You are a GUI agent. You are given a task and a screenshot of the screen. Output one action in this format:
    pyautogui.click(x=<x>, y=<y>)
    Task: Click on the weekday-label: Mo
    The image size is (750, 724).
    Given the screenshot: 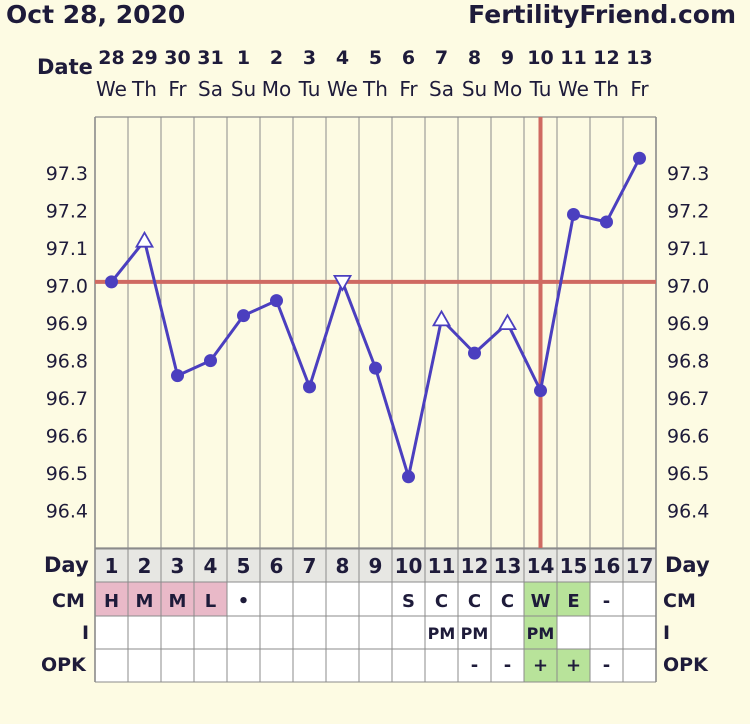 What is the action you would take?
    pyautogui.click(x=277, y=89)
    